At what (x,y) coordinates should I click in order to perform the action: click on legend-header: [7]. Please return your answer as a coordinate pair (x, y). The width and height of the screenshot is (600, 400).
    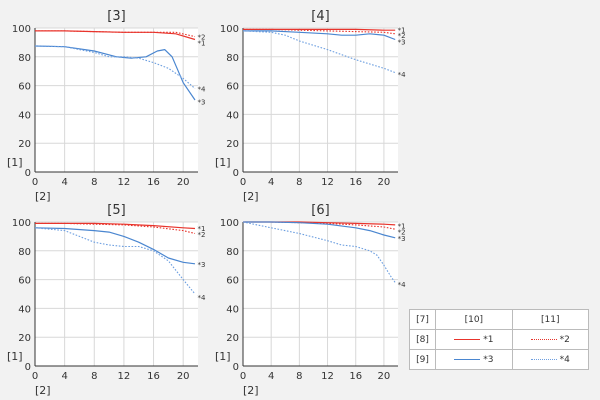
    Looking at the image, I should click on (422, 319).